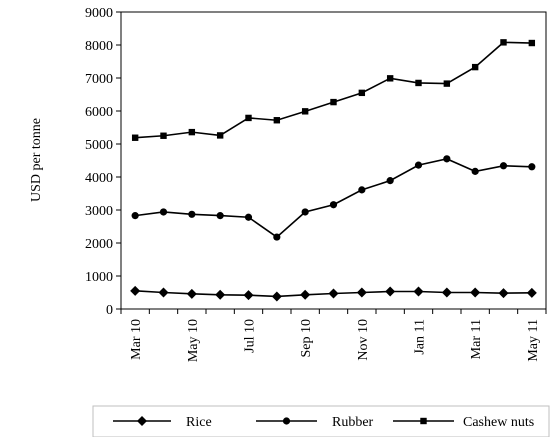 Image resolution: width=557 pixels, height=437 pixels. I want to click on y-tick-label: 9000, so click(99, 13).